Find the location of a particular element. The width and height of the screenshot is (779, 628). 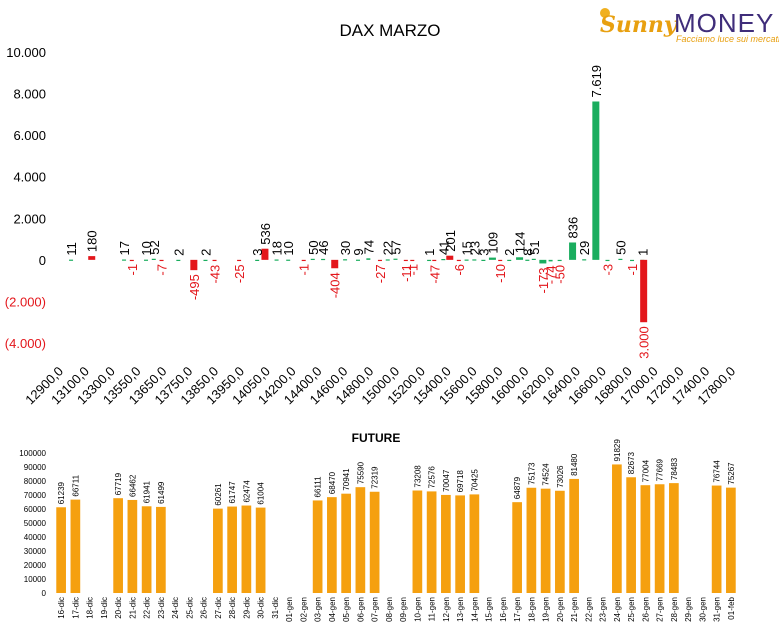

future-data-label: 74524 is located at coordinates (546, 474).